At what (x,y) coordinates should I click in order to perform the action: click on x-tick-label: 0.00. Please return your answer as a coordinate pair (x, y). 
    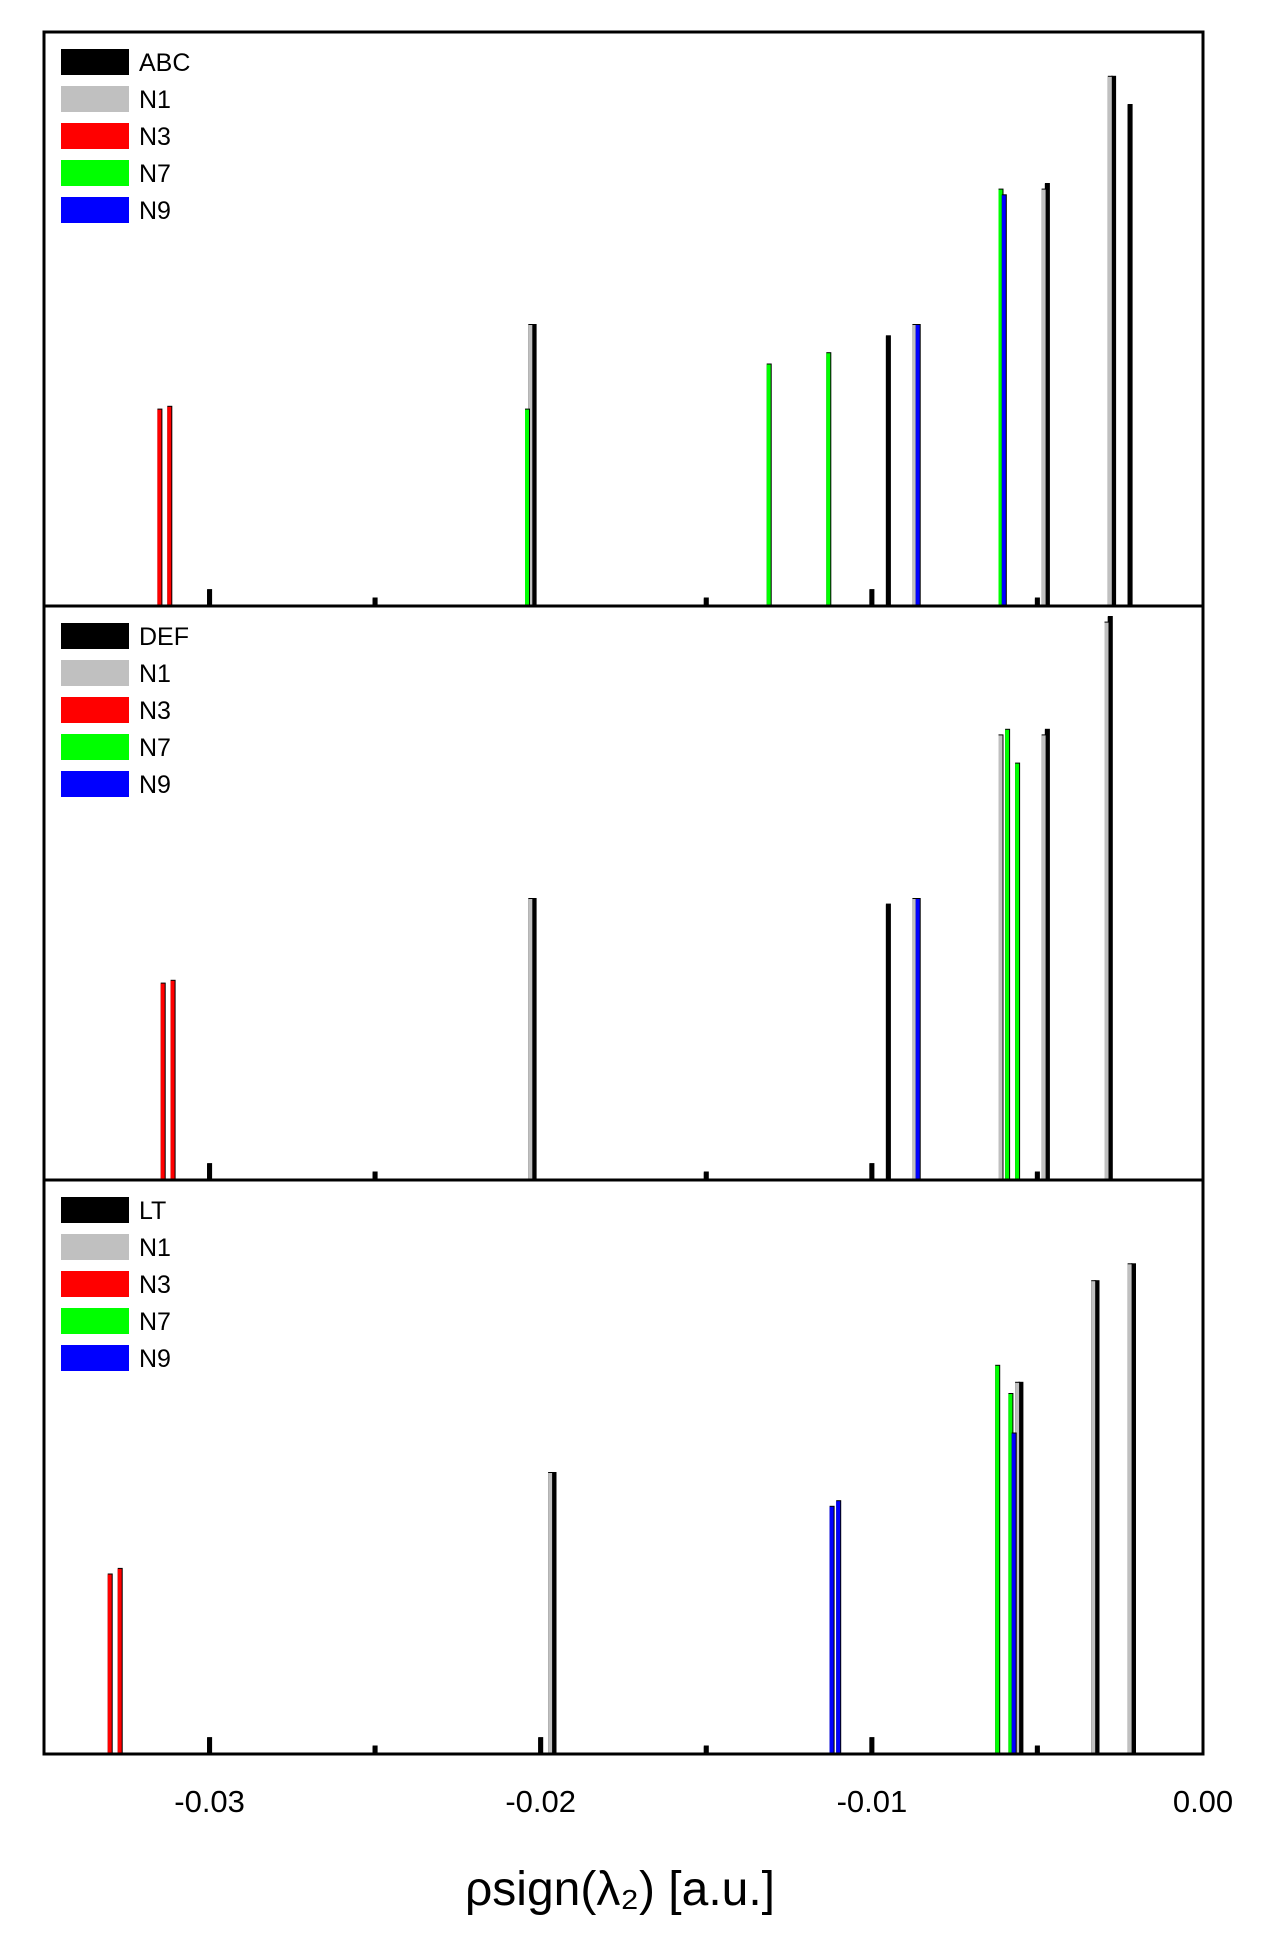
    Looking at the image, I should click on (1203, 1801).